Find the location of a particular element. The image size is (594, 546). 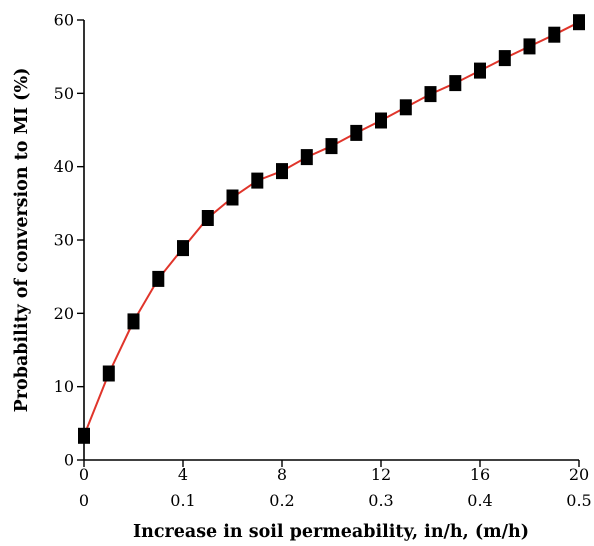

x-tick-label-4: 4 is located at coordinates (183, 474).